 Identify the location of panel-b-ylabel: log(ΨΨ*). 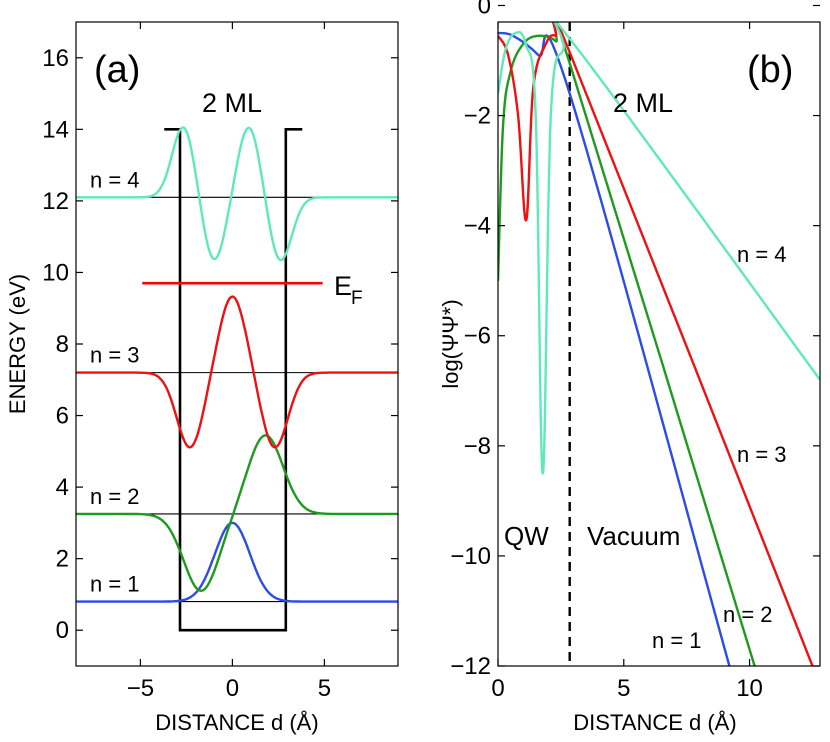
(450, 343).